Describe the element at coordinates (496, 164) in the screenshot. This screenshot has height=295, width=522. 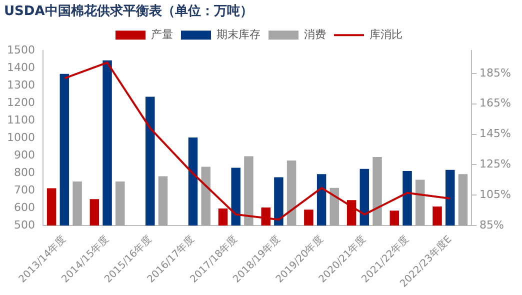
I see `y2-tick-label: 125%` at that location.